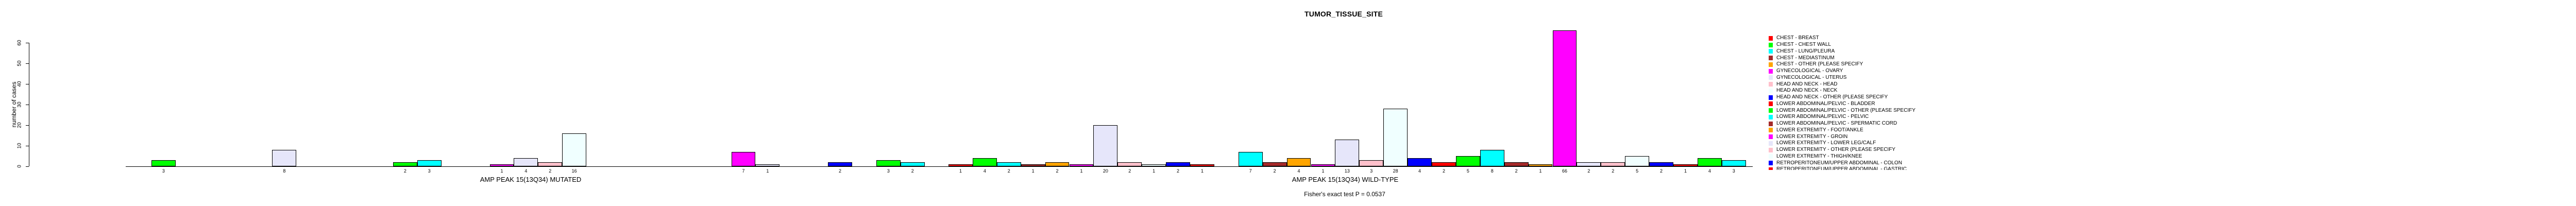 Image resolution: width=2576 pixels, height=206 pixels. I want to click on legend-label: GYNECOLOGICAL - OVARY, so click(1809, 71).